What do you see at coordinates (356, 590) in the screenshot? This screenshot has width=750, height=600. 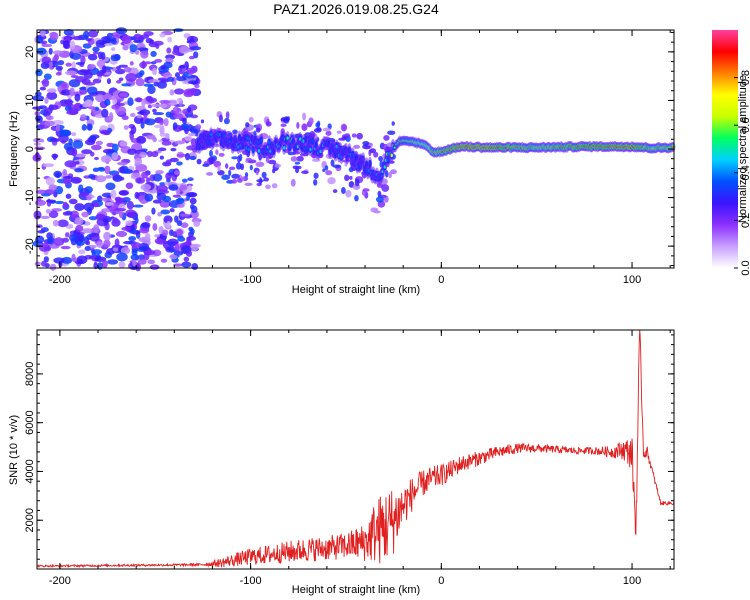 I see `snr-x-axis-title: Height of straight line (km)` at bounding box center [356, 590].